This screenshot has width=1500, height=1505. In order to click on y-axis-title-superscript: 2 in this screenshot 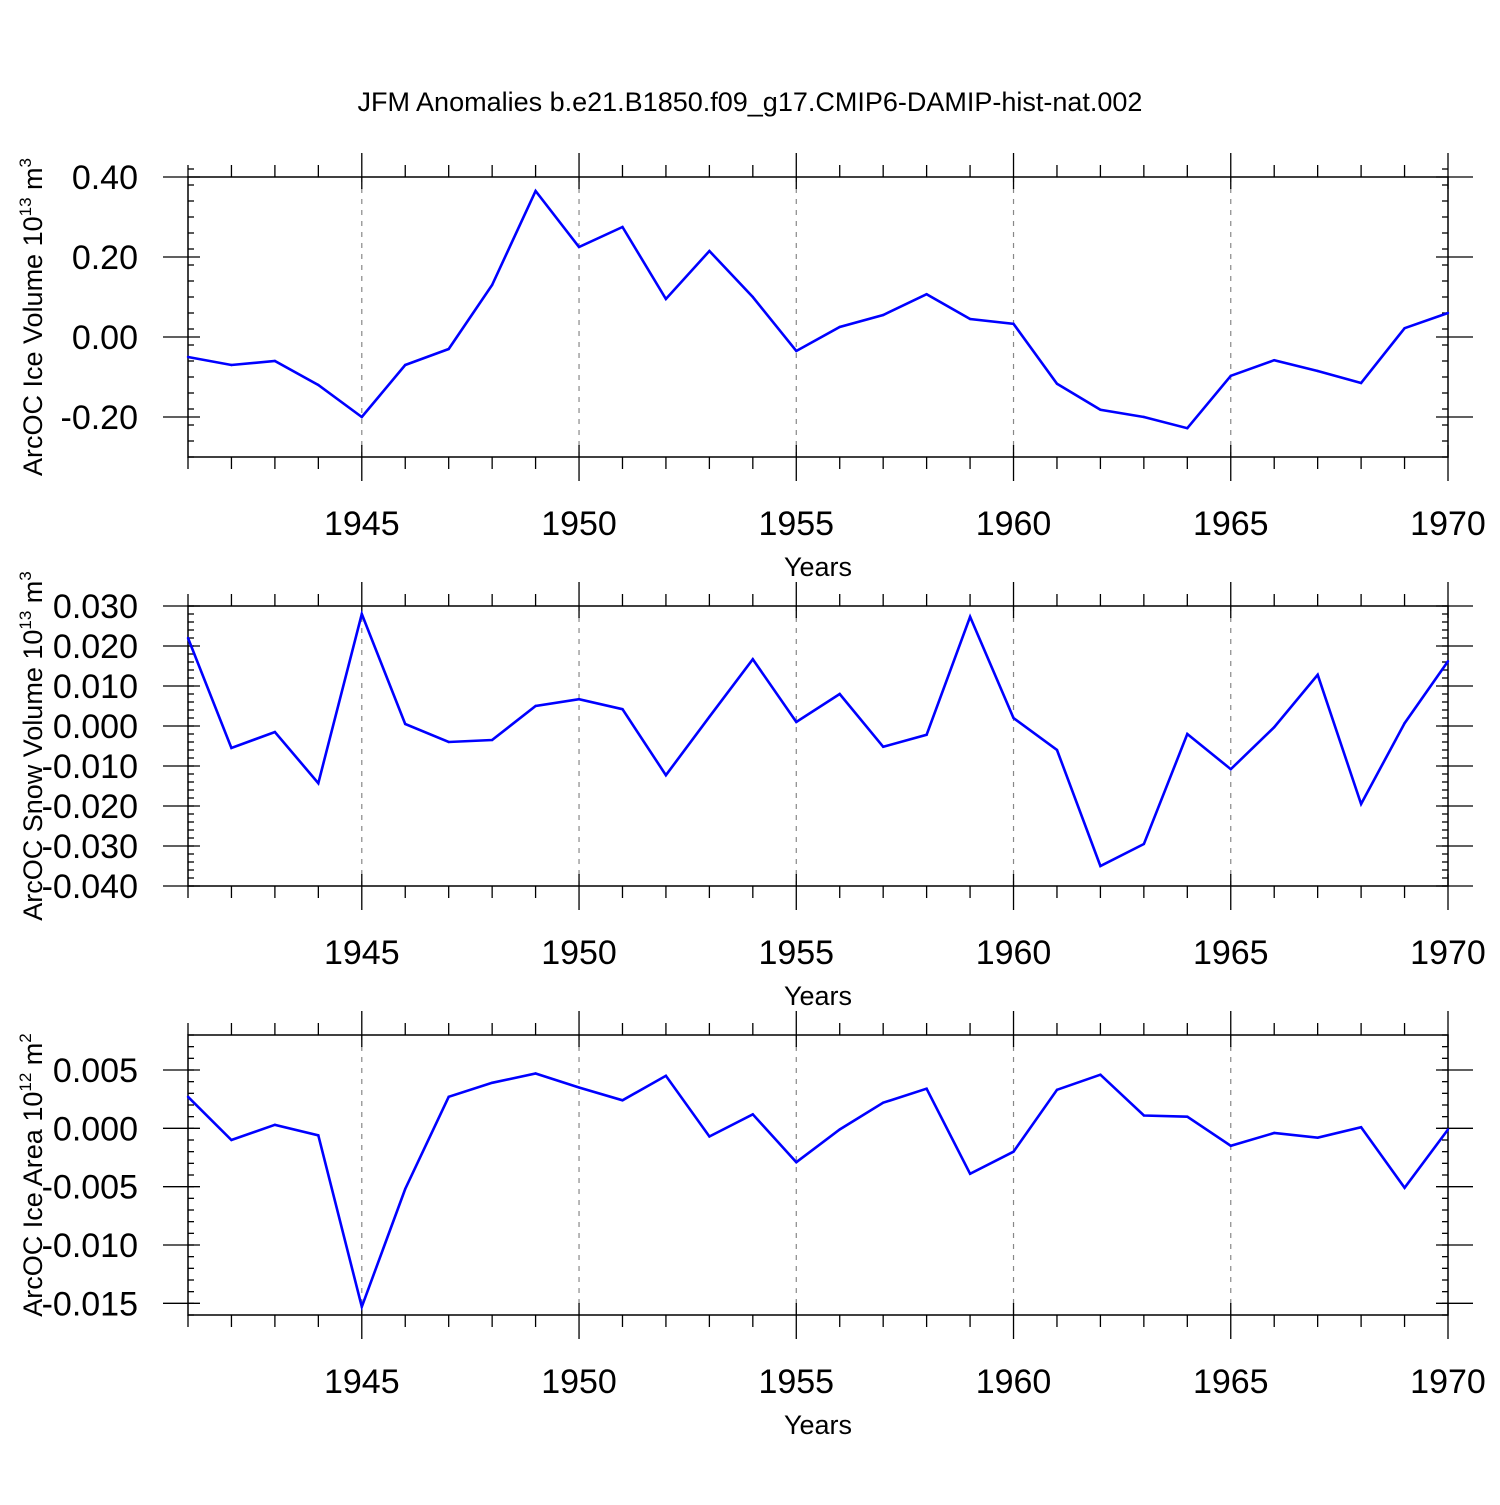, I will do `click(25, 1037)`.